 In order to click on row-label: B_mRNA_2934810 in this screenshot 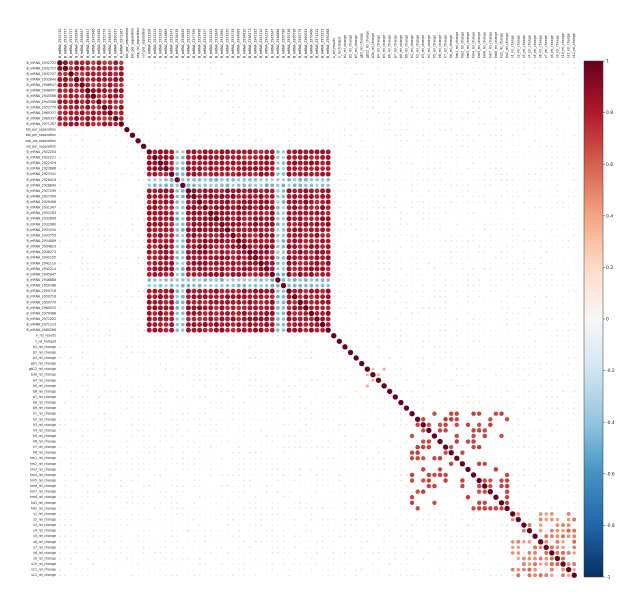, I will do `click(41, 247)`.